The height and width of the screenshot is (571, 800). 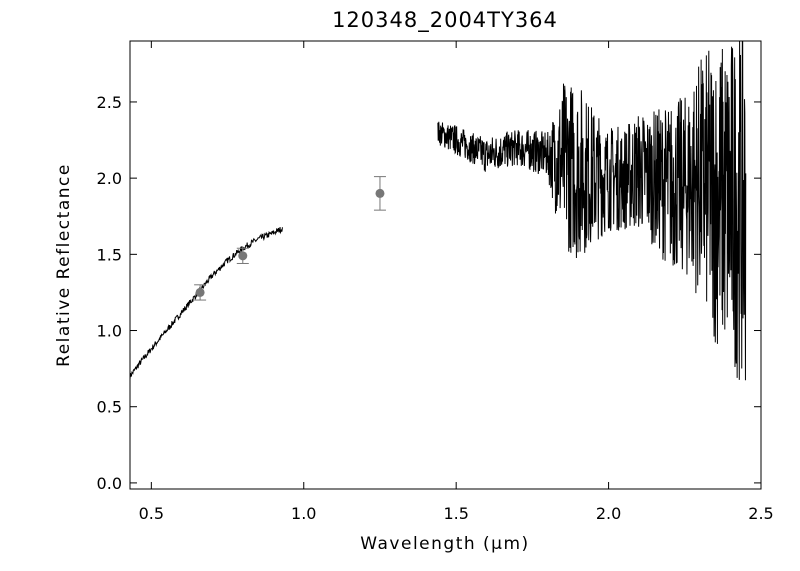 I want to click on x-tick-label: 1.5, so click(x=455, y=513).